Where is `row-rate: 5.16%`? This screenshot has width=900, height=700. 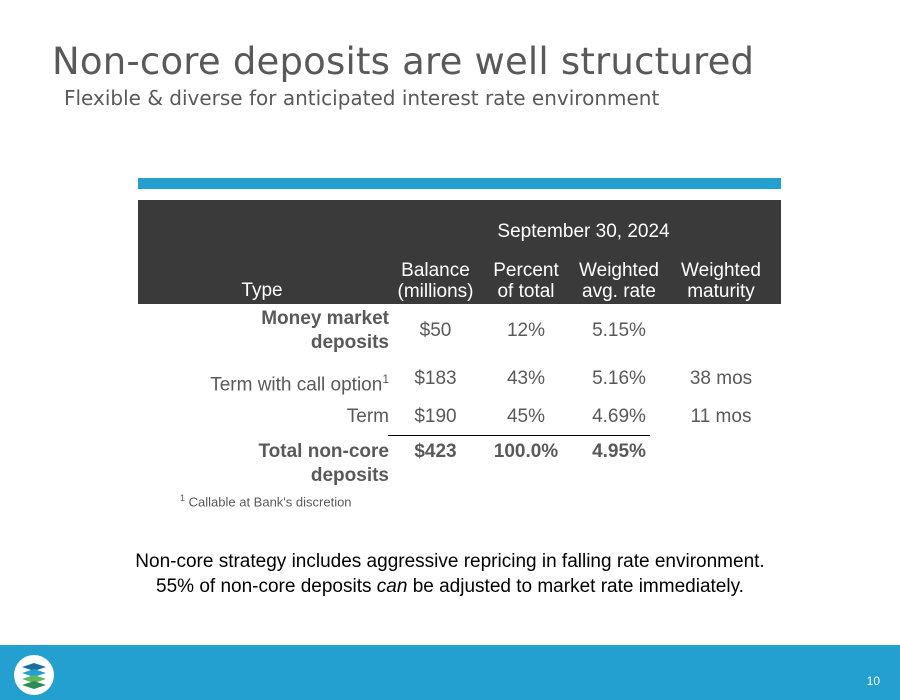
row-rate: 5.16% is located at coordinates (619, 378).